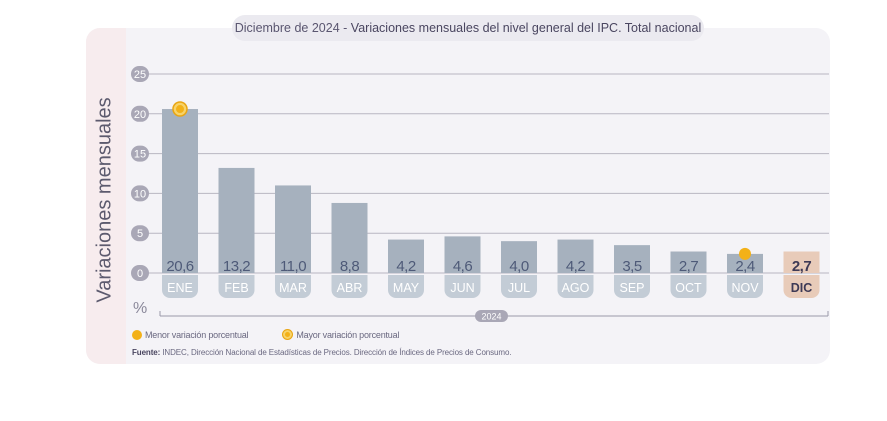 Image resolution: width=887 pixels, height=421 pixels. I want to click on bar-ago, so click(575, 256).